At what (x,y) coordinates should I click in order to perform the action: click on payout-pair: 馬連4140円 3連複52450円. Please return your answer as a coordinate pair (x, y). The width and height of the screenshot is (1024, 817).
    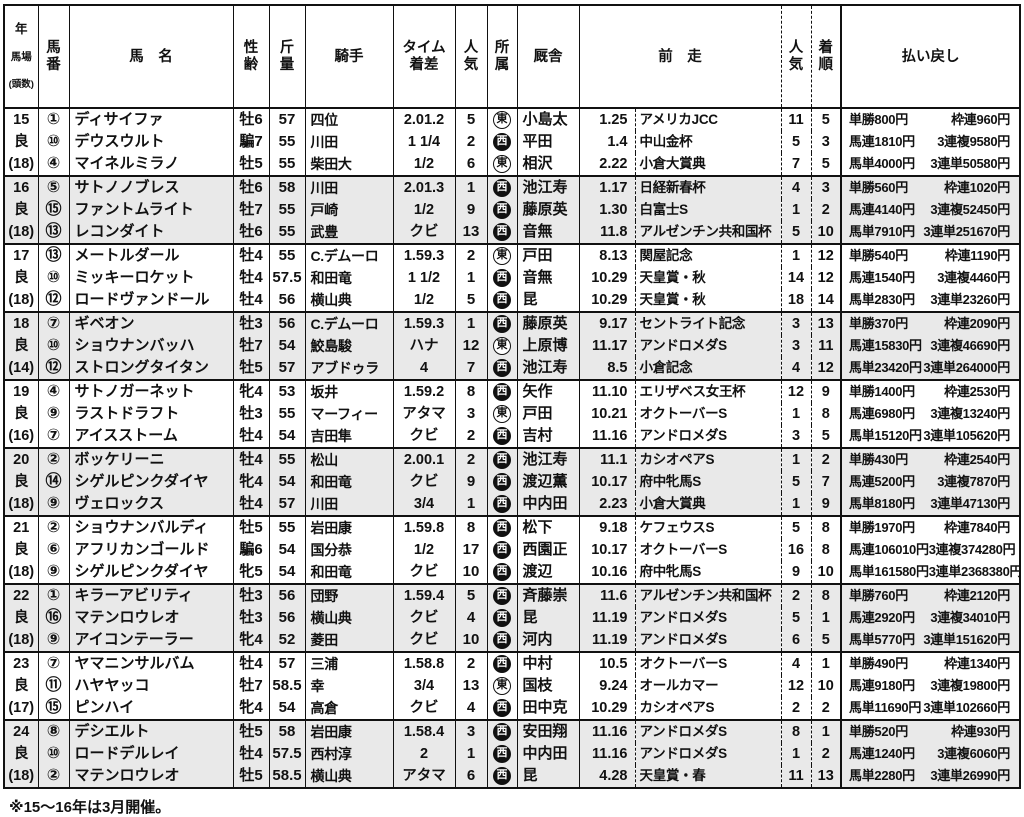
    Looking at the image, I should click on (931, 210).